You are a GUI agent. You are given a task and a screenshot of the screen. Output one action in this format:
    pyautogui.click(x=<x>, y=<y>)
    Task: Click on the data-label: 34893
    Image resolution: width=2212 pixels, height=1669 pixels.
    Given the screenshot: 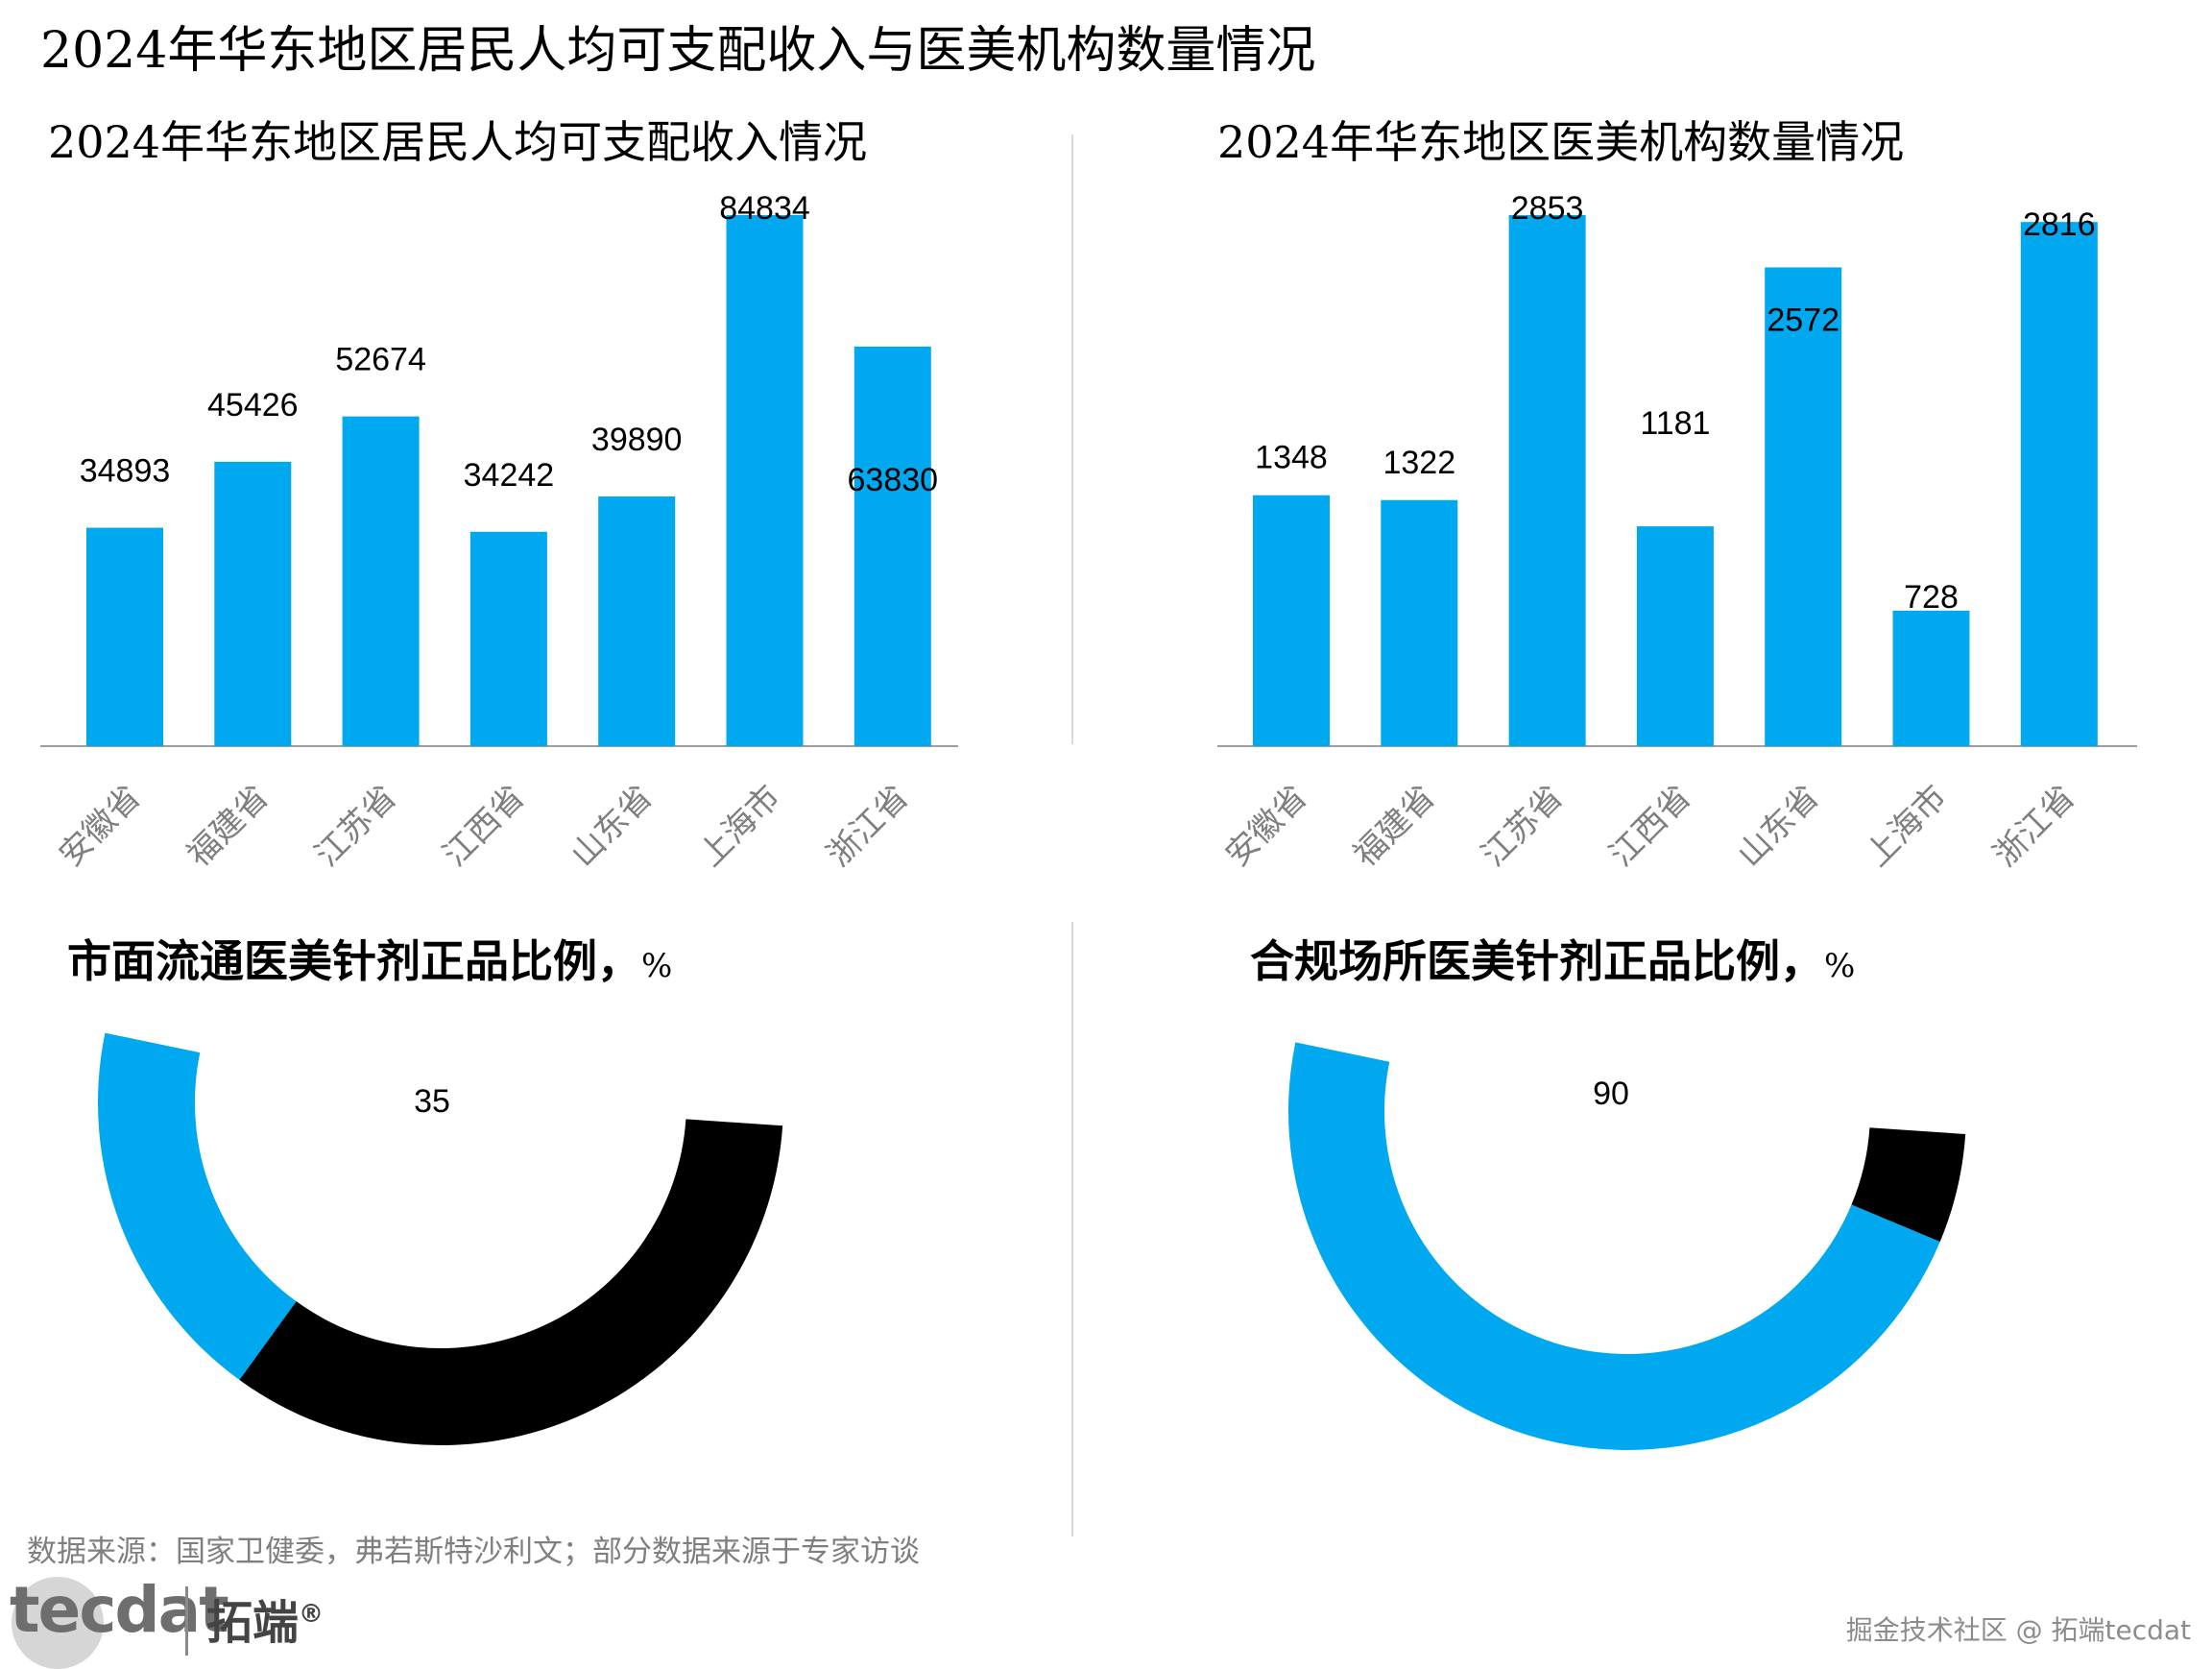 What is the action you would take?
    pyautogui.click(x=125, y=471)
    